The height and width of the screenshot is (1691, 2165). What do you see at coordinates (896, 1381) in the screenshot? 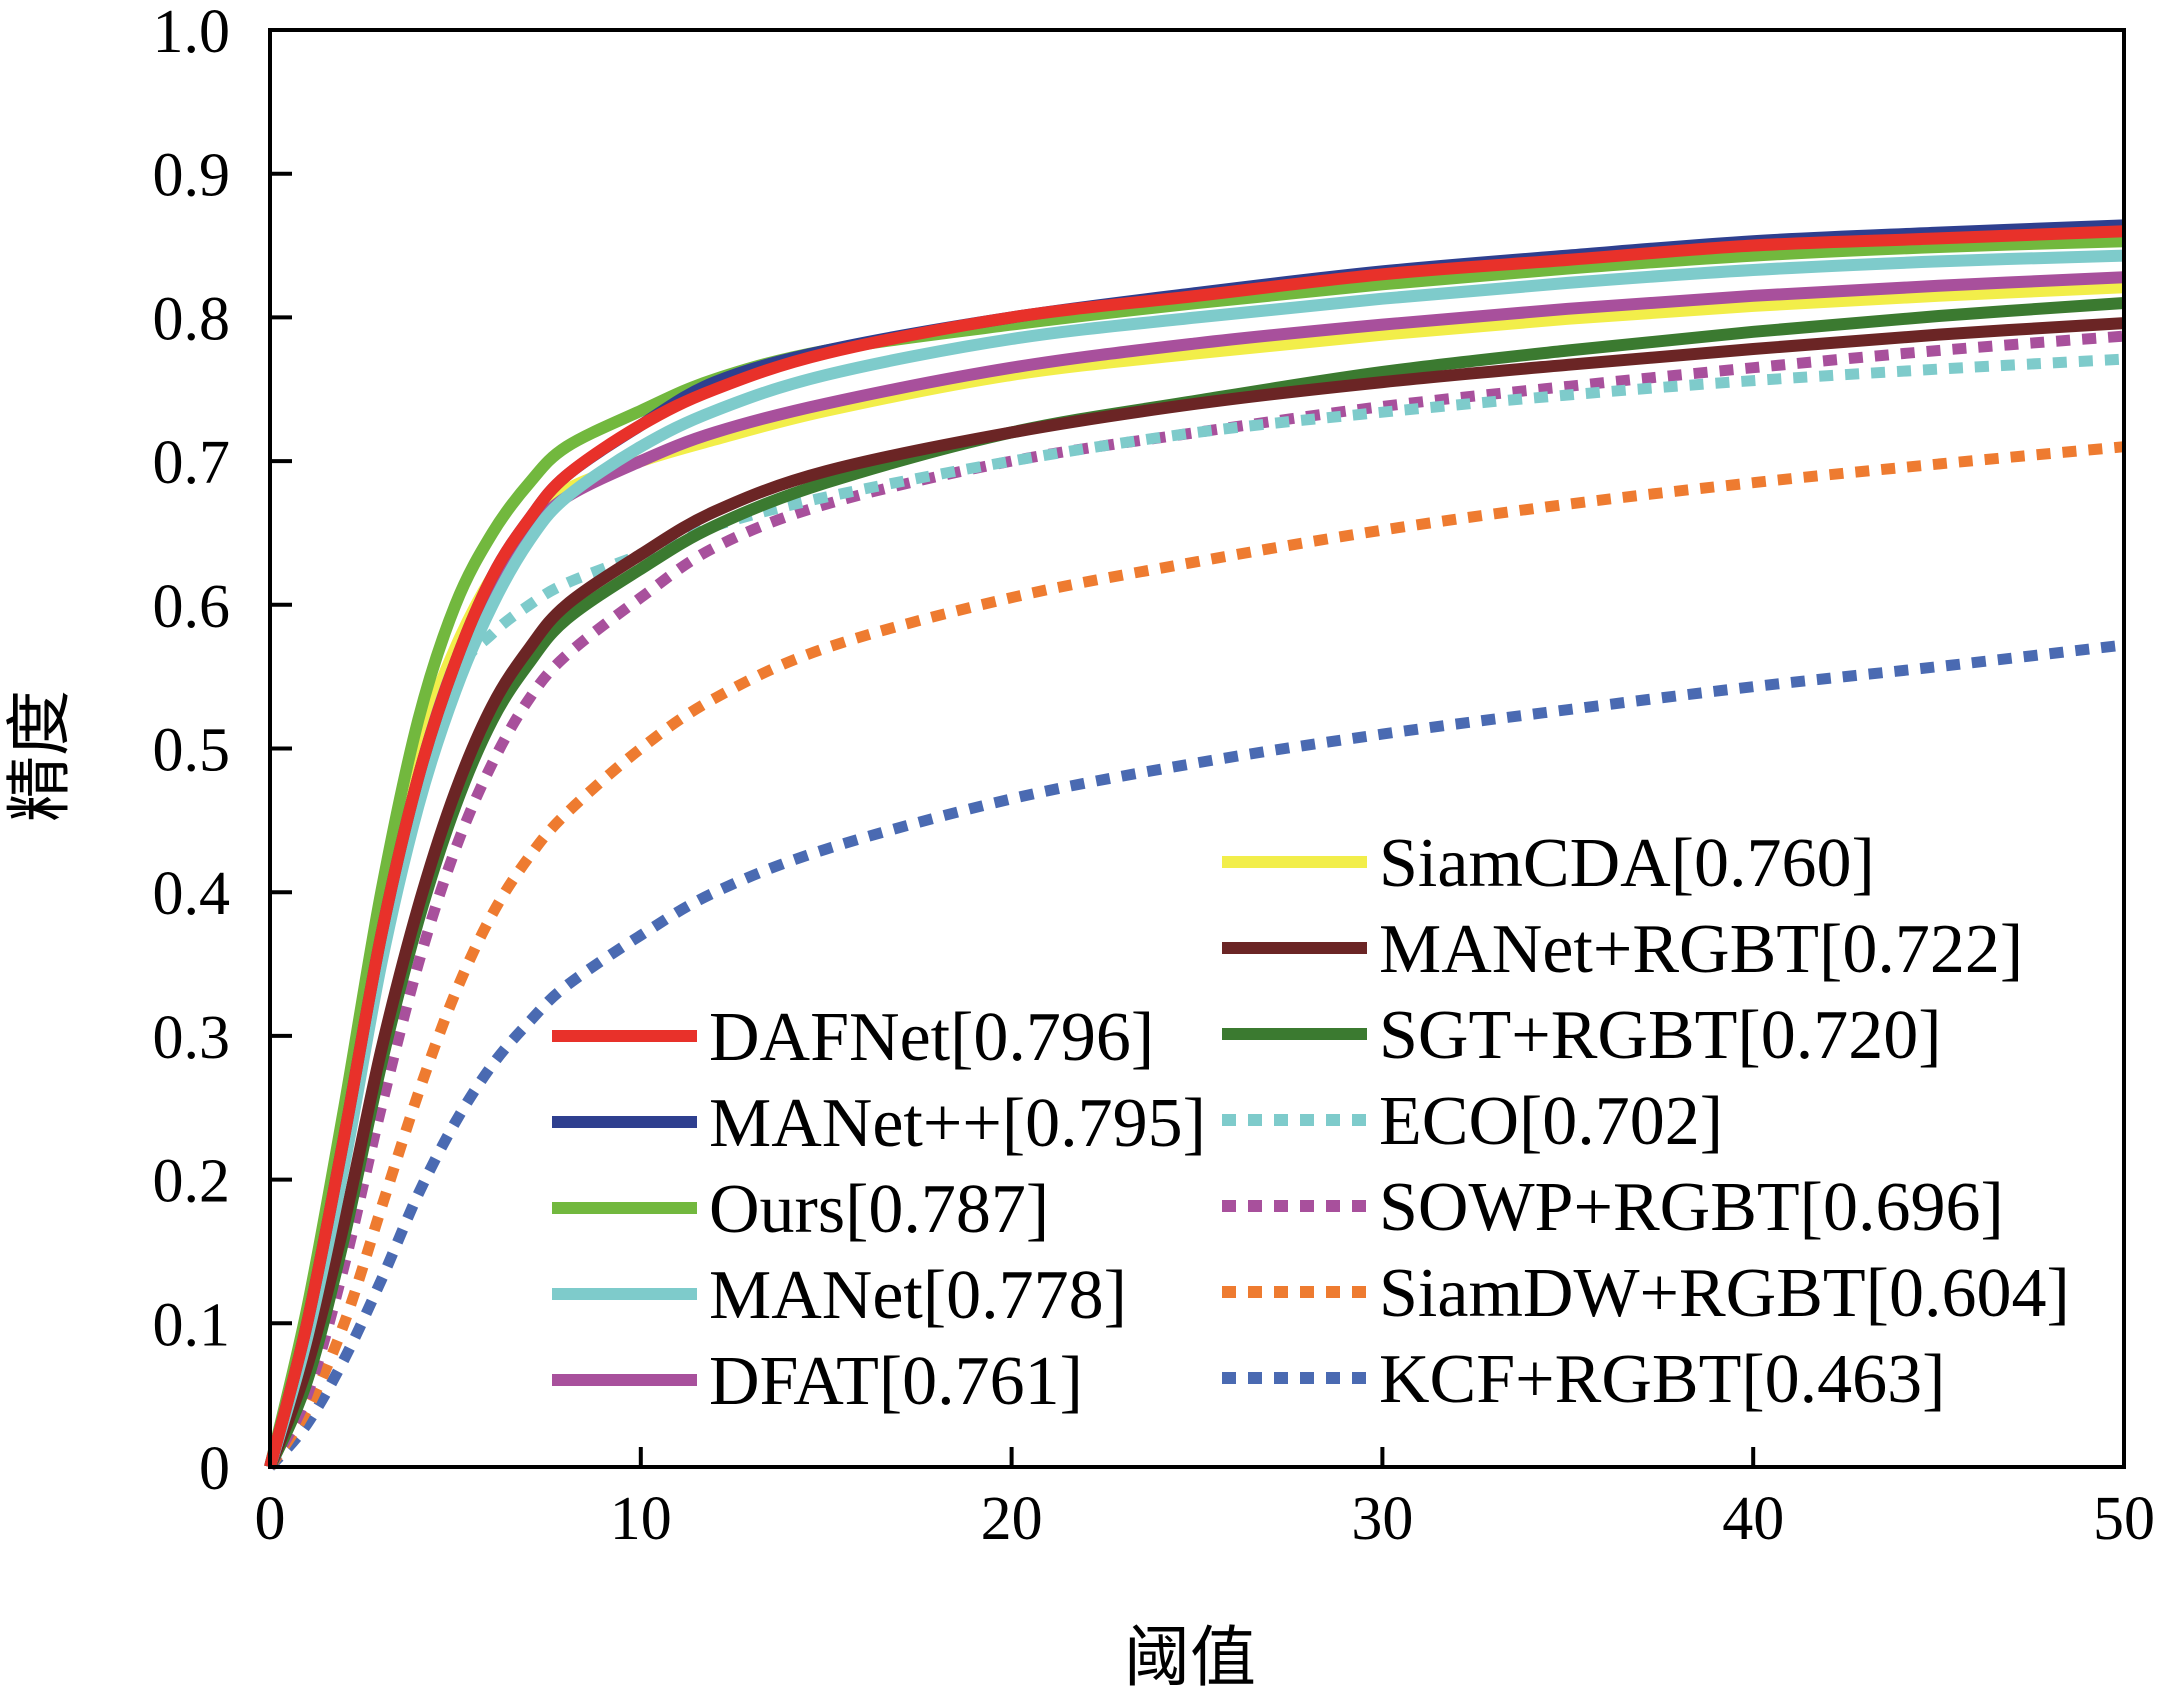
I see `legend-label: DFAT[0.761]` at bounding box center [896, 1381].